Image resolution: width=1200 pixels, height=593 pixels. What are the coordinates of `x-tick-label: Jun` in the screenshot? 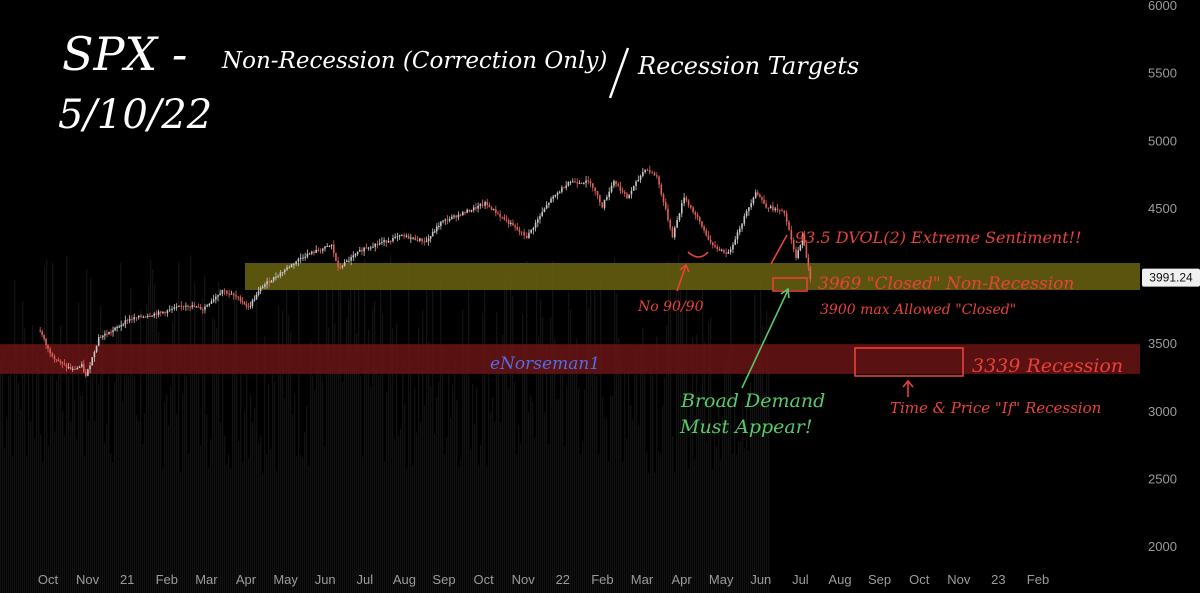 It's located at (325, 579).